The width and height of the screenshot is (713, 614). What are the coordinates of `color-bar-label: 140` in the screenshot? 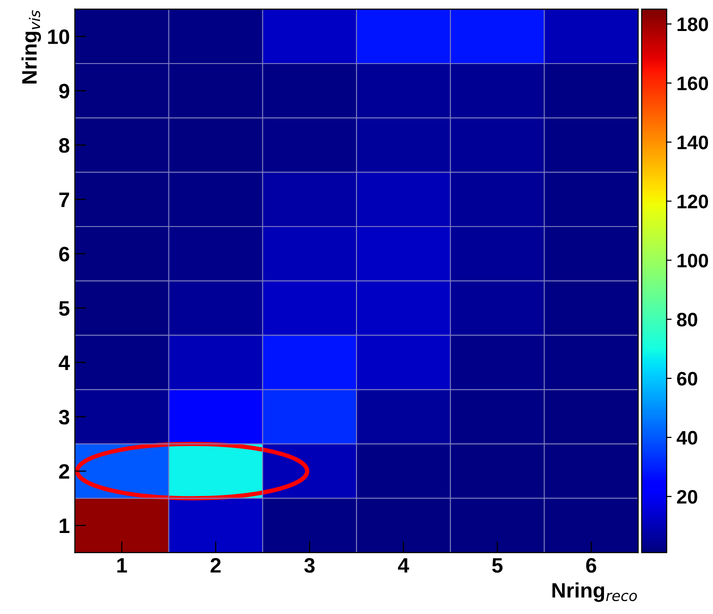 It's located at (693, 143).